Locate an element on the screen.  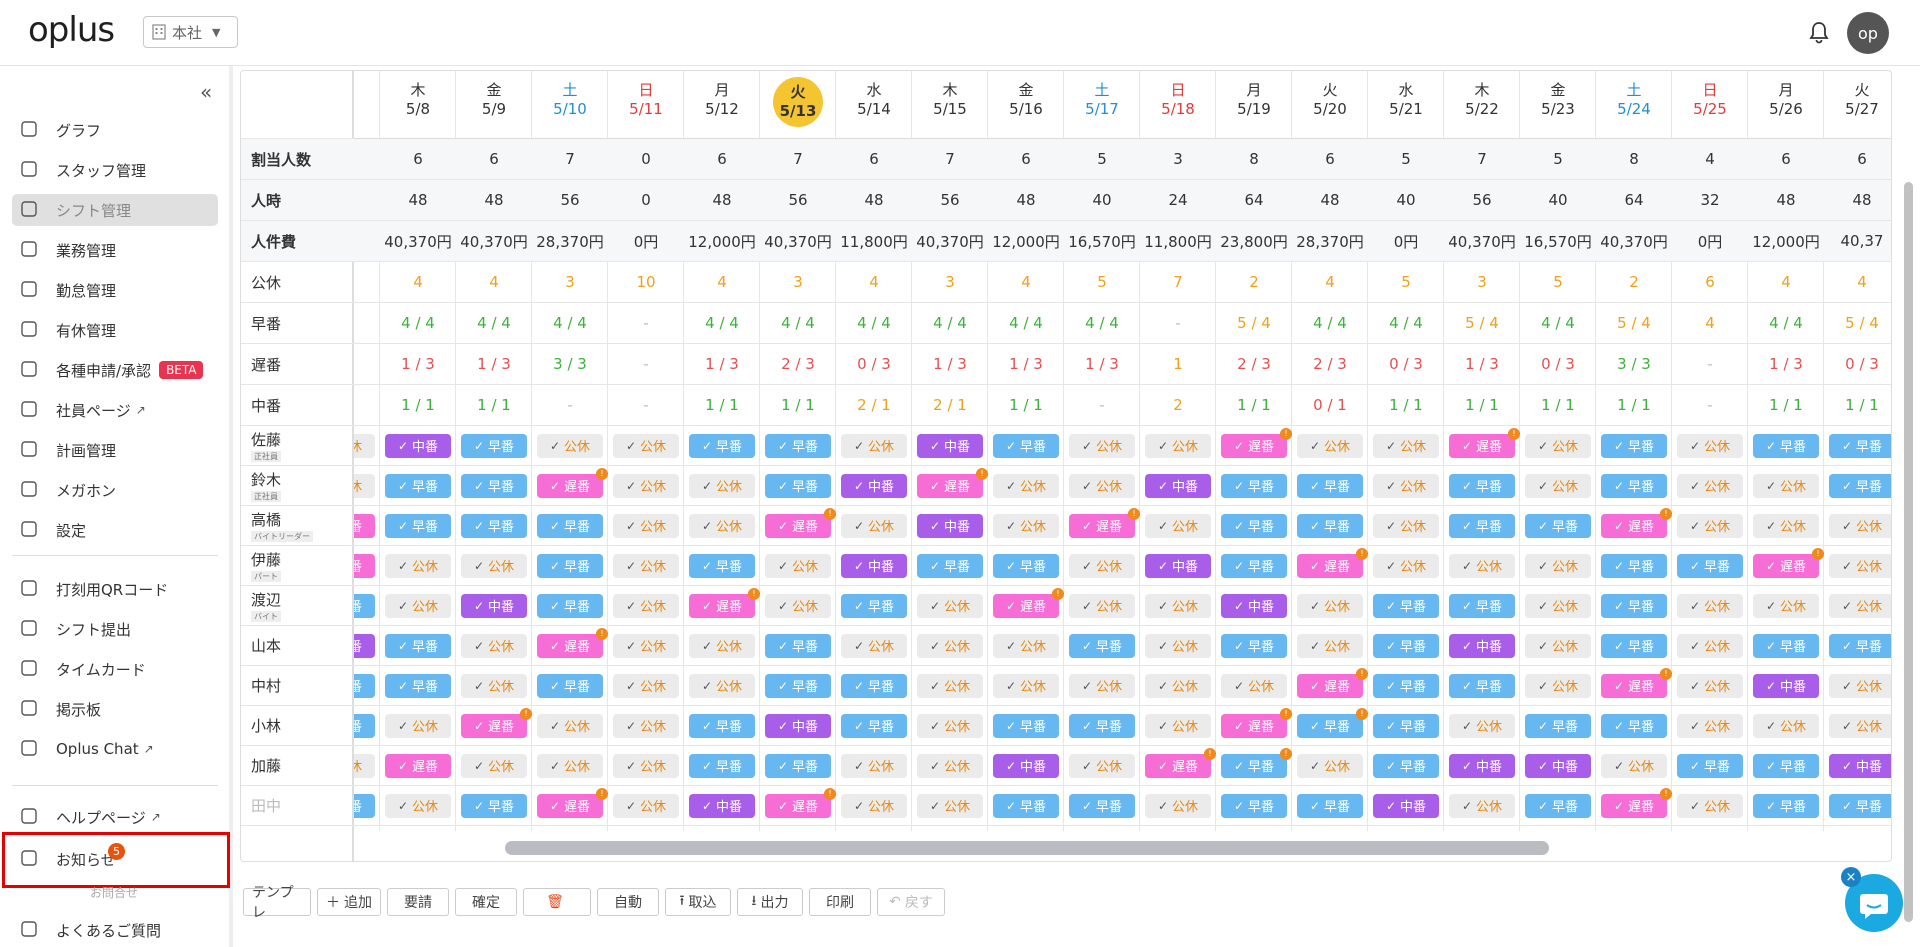
sidebar-item-bell: お知らせ is located at coordinates (115, 859).